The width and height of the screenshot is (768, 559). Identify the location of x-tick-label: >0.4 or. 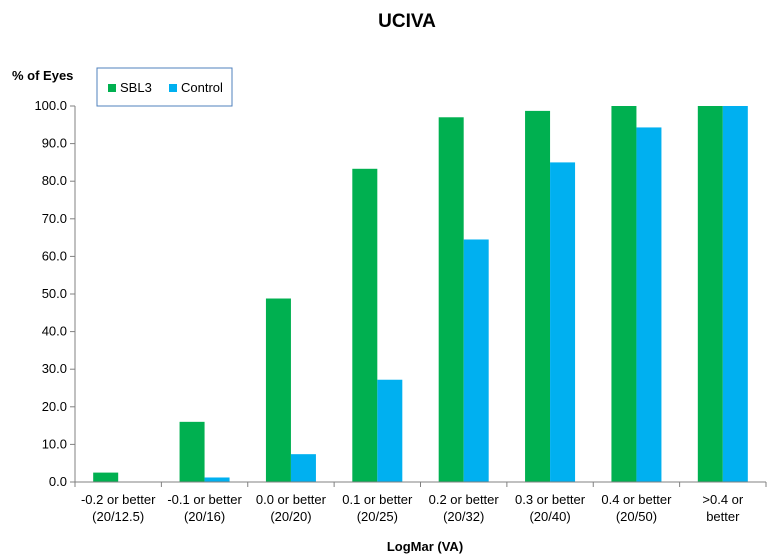
(723, 499).